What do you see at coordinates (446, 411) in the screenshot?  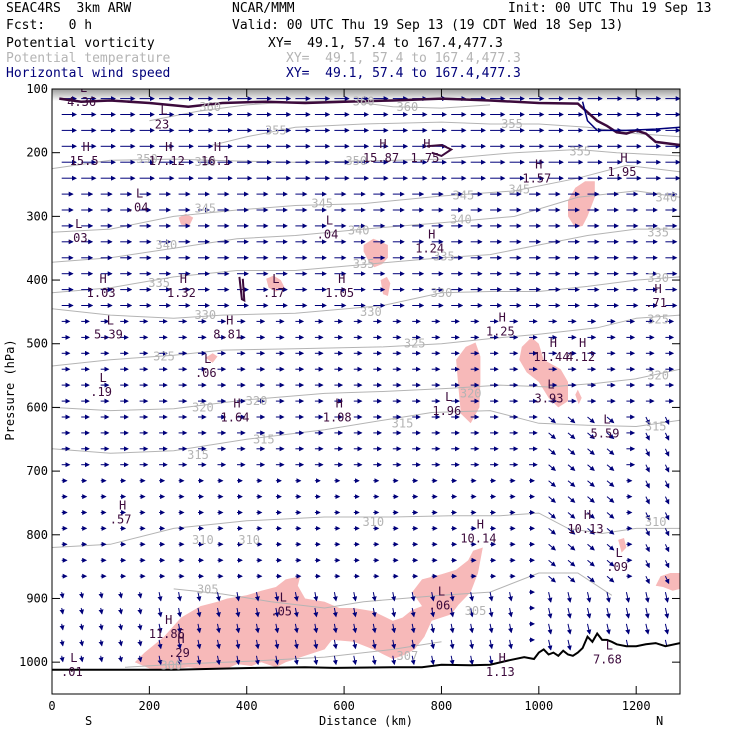 I see `extremum-value: 1.96` at bounding box center [446, 411].